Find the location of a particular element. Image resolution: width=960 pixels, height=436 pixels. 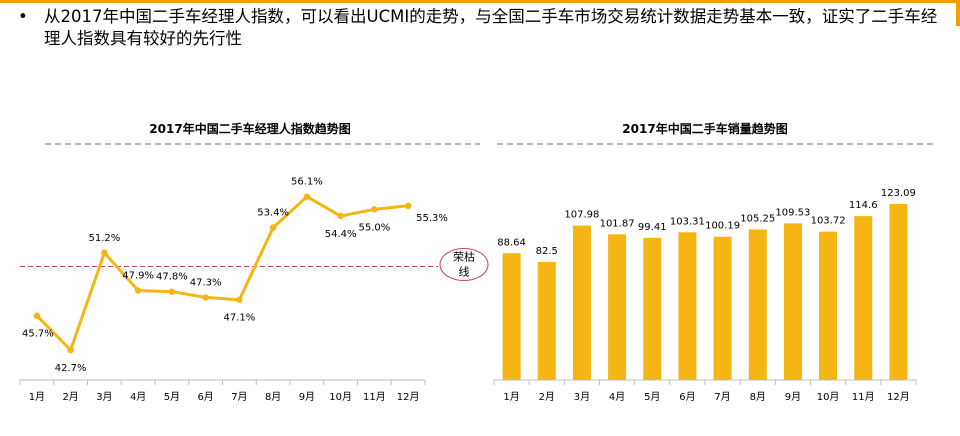

line-chart-title: 2017年中国二手车经理人指数趋势图 is located at coordinates (250, 129).